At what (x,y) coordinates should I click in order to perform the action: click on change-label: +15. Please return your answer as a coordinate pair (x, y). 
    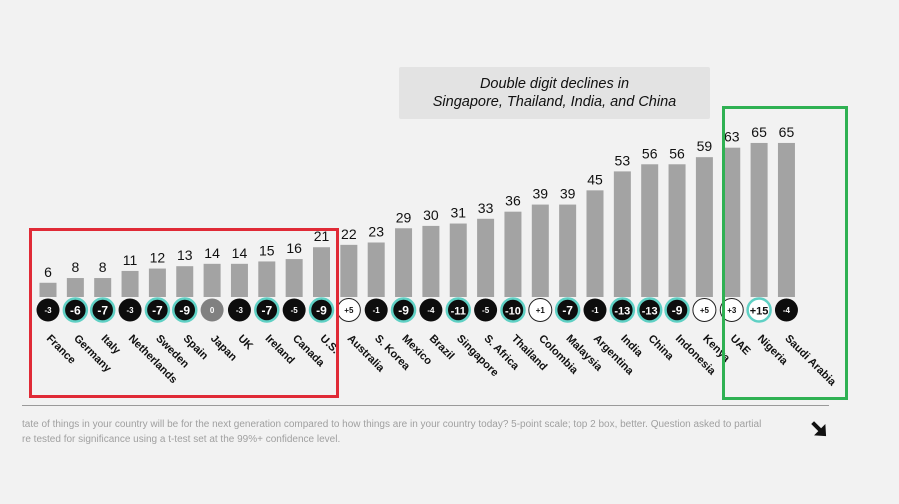
    Looking at the image, I should click on (759, 312).